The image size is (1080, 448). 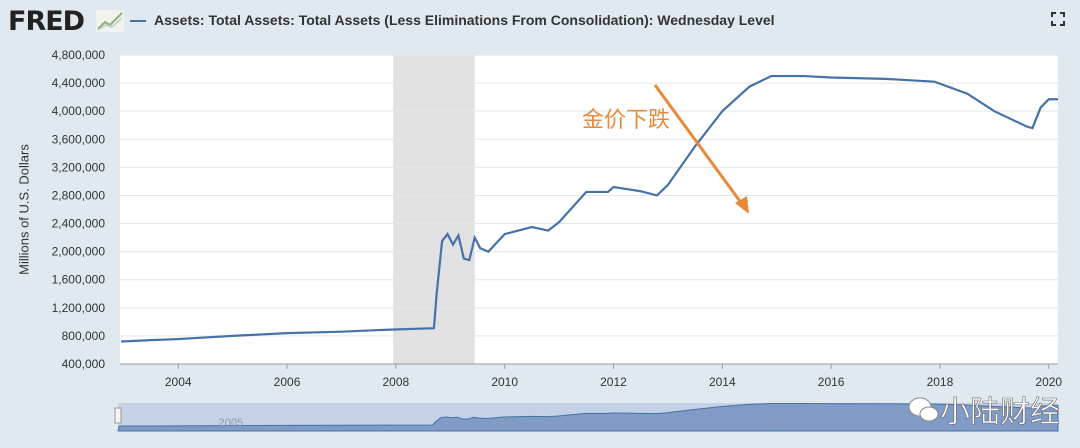 I want to click on navigator-label: 2015, so click(x=776, y=423).